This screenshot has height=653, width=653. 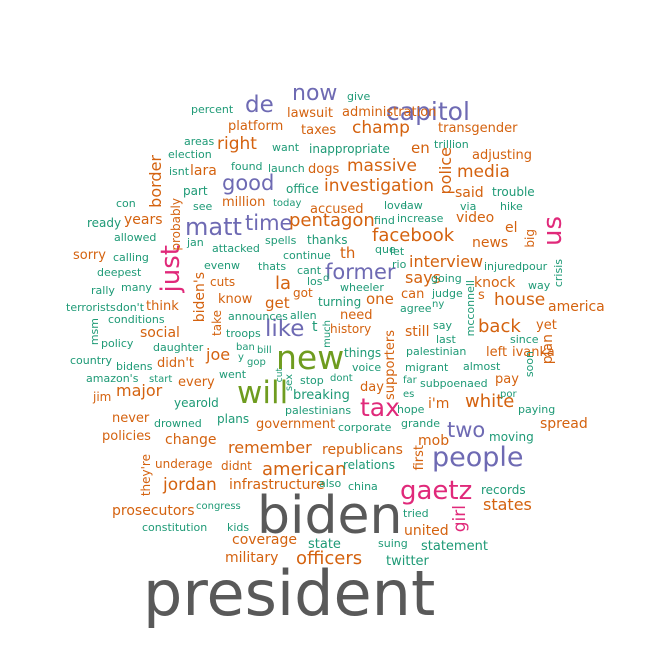 What do you see at coordinates (330, 483) in the screenshot?
I see `word-also: also` at bounding box center [330, 483].